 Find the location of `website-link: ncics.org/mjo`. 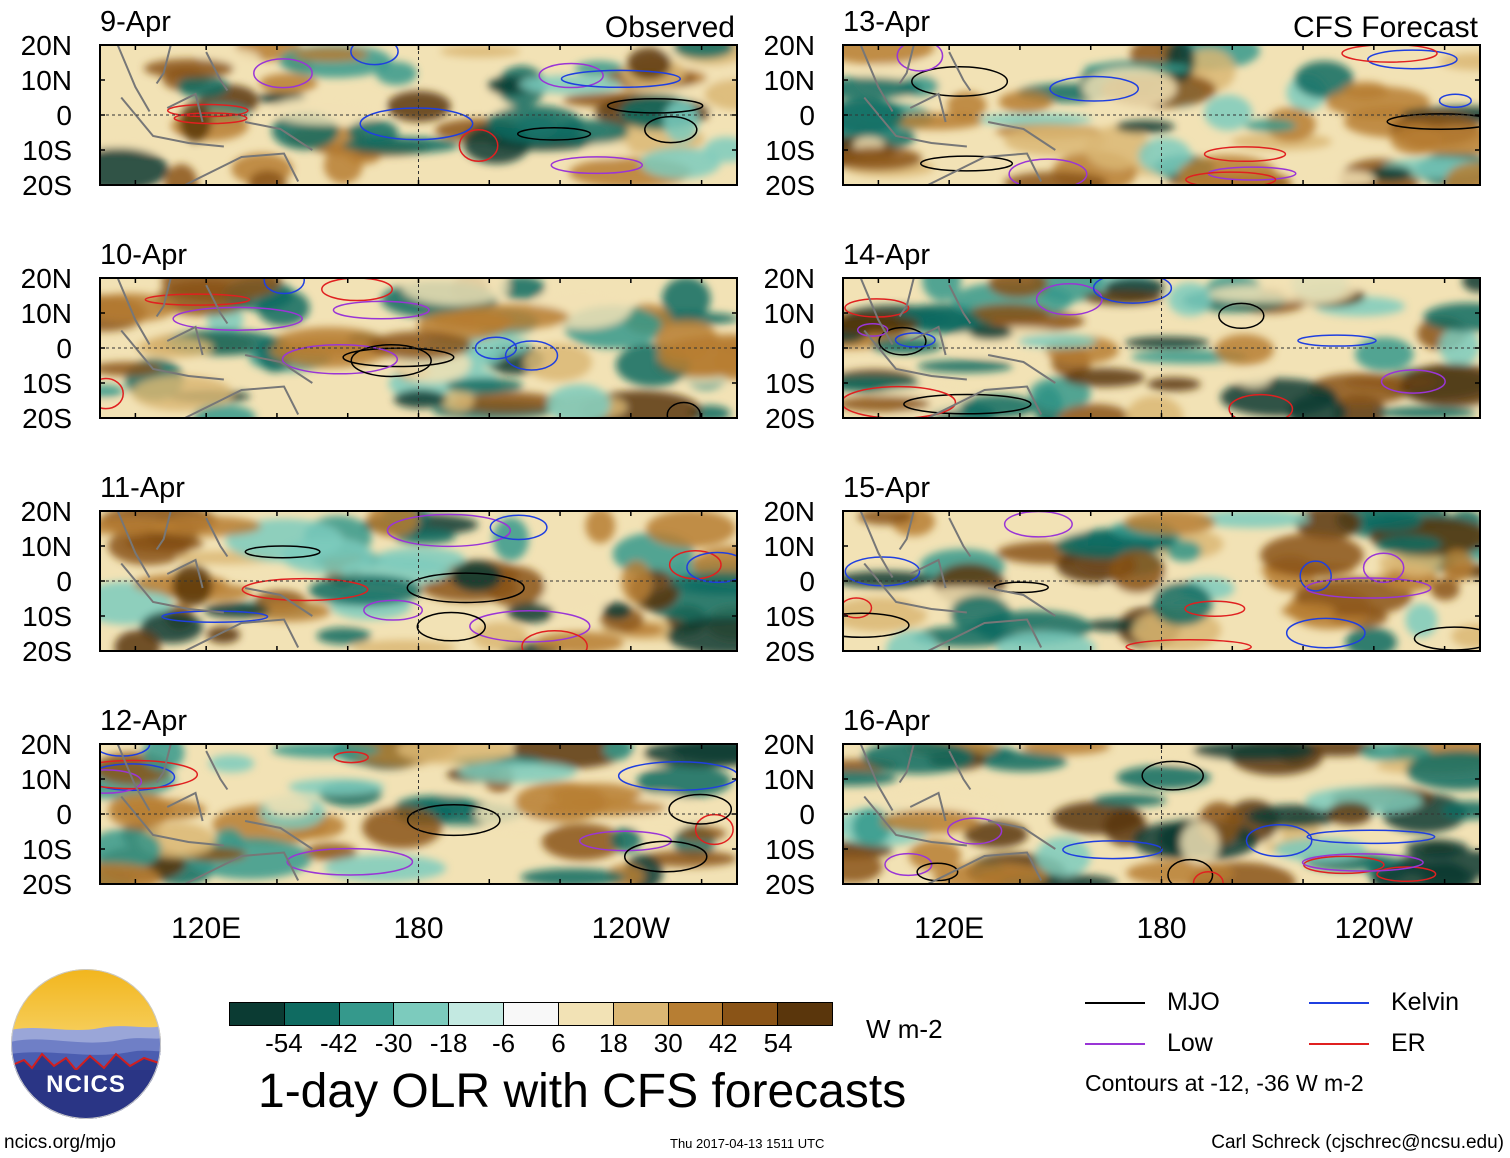

website-link: ncics.org/mjo is located at coordinates (60, 1142).